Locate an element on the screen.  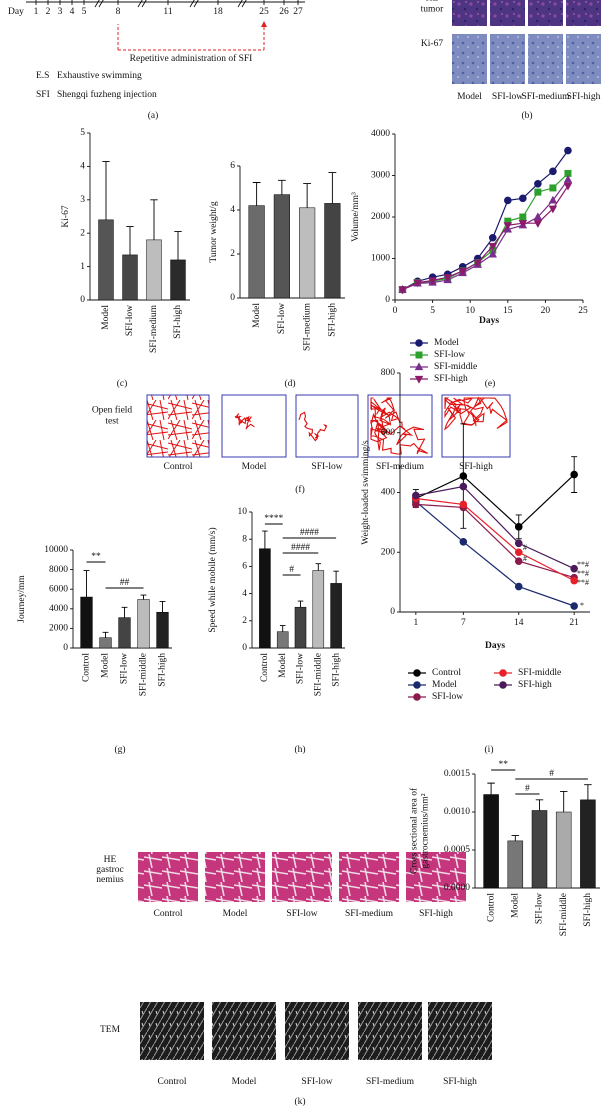
y-tick-label: 4 is located at coordinates (232, 210).